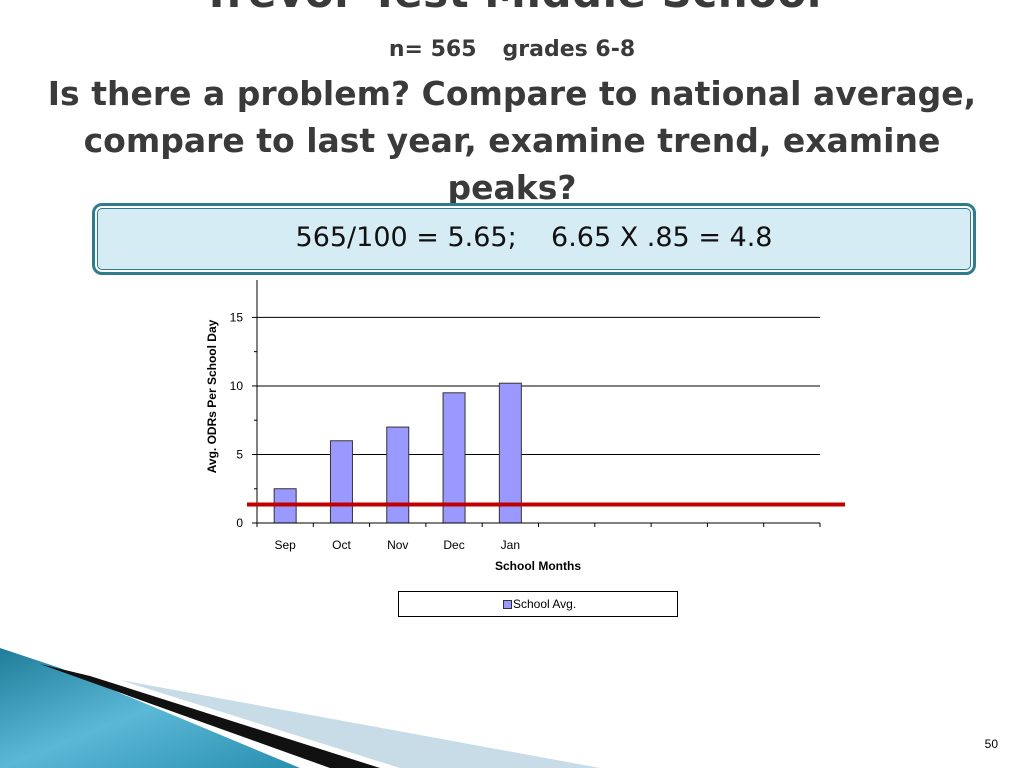 The image size is (1024, 768). What do you see at coordinates (239, 523) in the screenshot?
I see `y-tick-label: 0` at bounding box center [239, 523].